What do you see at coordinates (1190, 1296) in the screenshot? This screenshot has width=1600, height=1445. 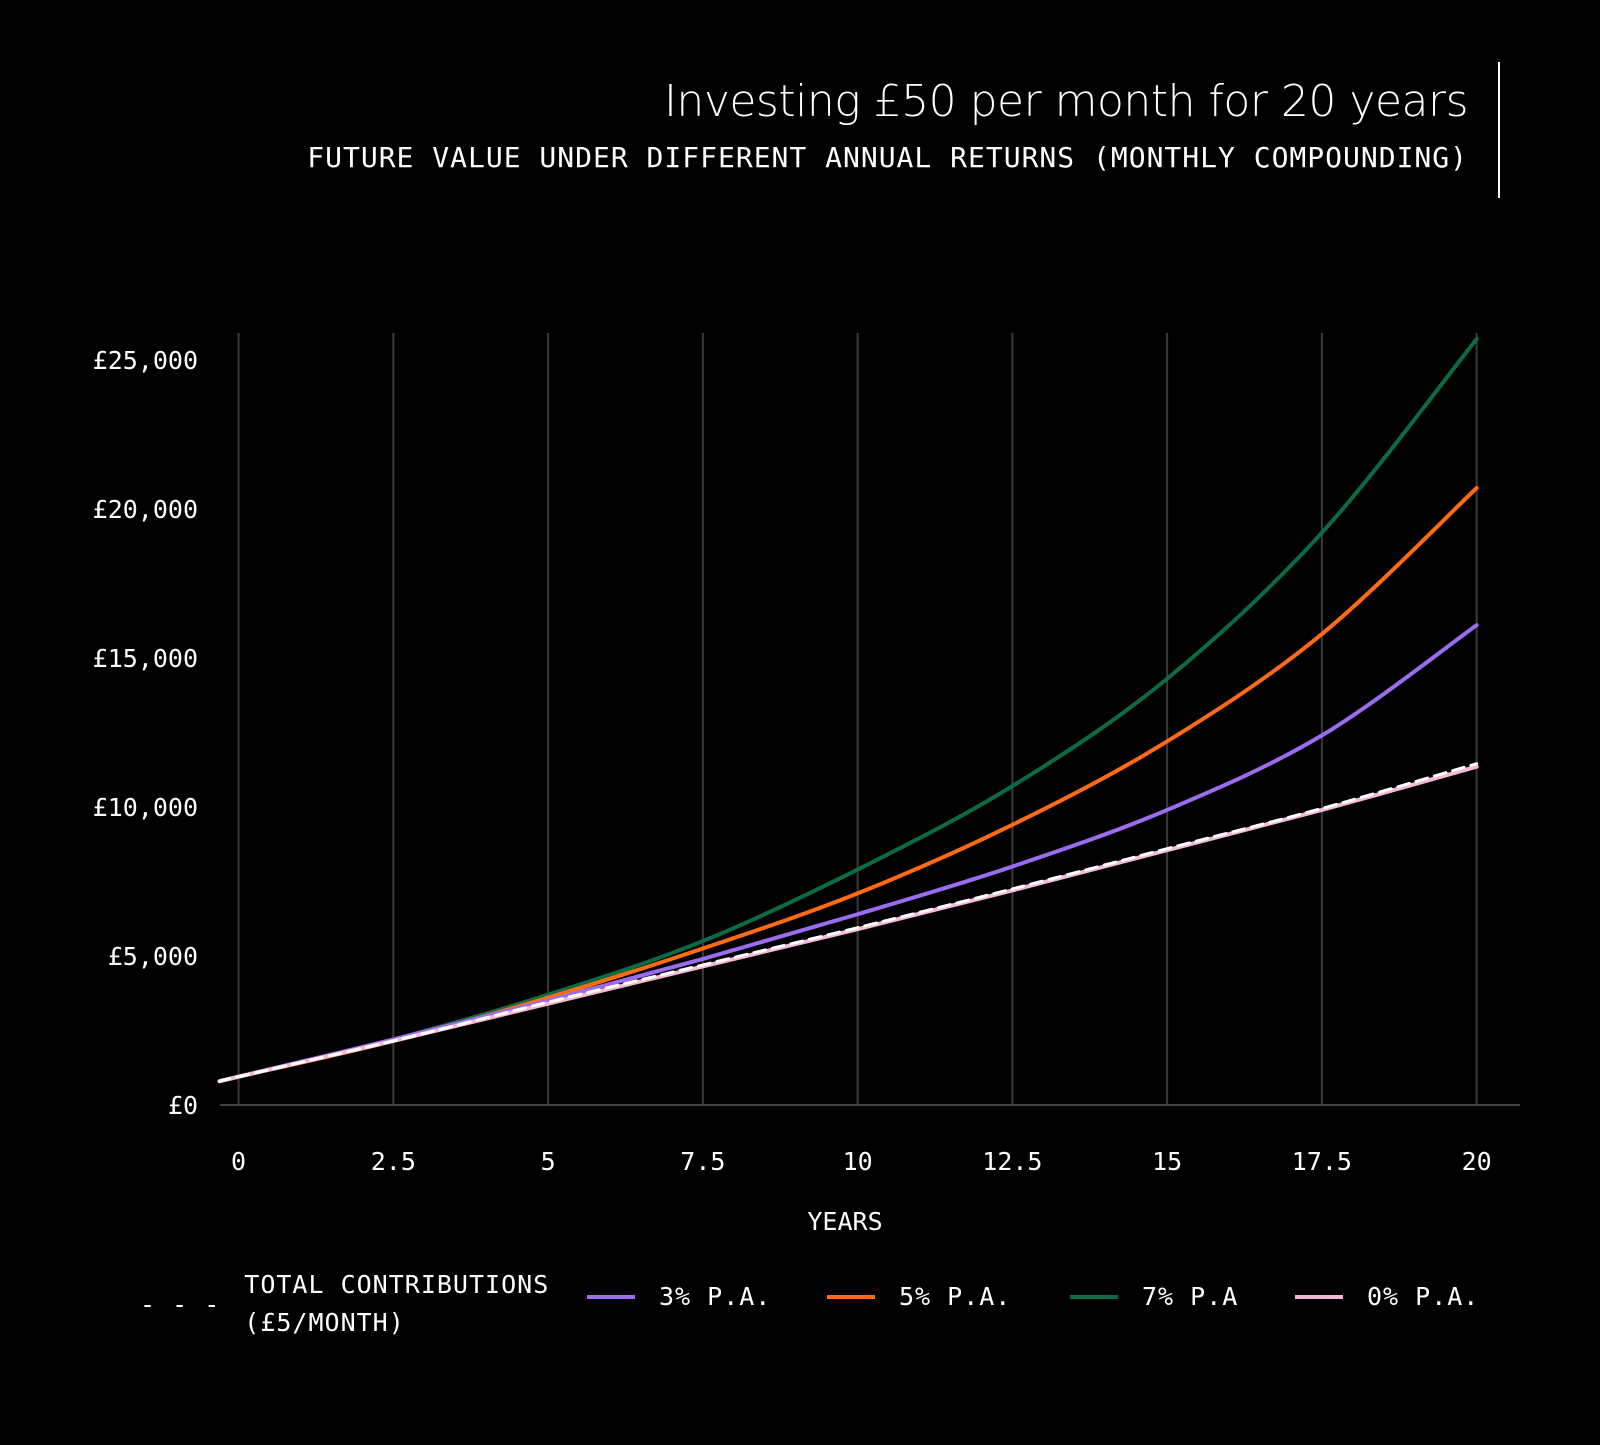 I see `legend-label-7pct: 7% P.A` at bounding box center [1190, 1296].